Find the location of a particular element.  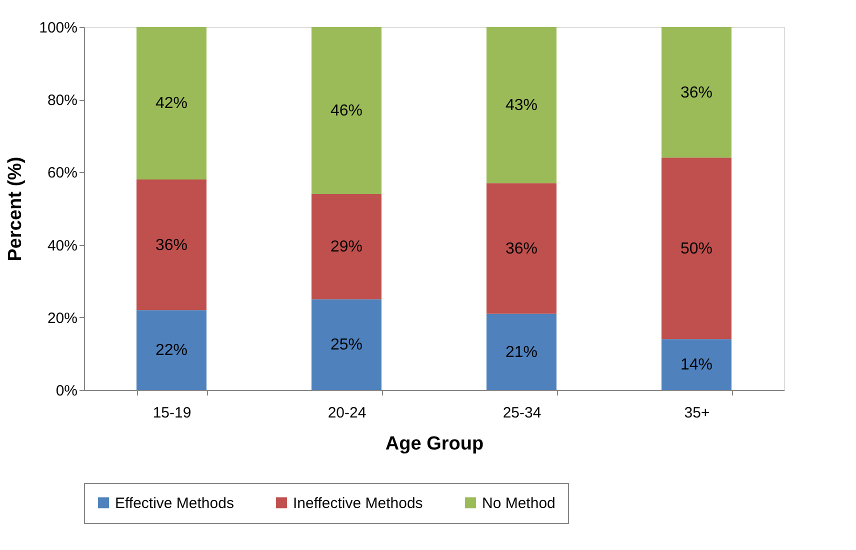

data-label: 21% is located at coordinates (521, 352).